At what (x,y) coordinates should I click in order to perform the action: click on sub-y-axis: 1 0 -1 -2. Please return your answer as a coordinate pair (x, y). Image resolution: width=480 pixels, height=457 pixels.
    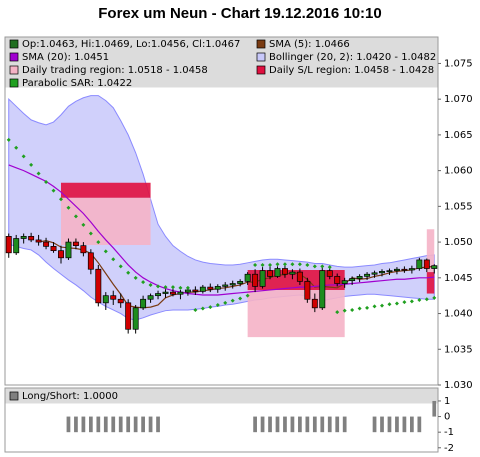
    Looking at the image, I should click on (446, 425).